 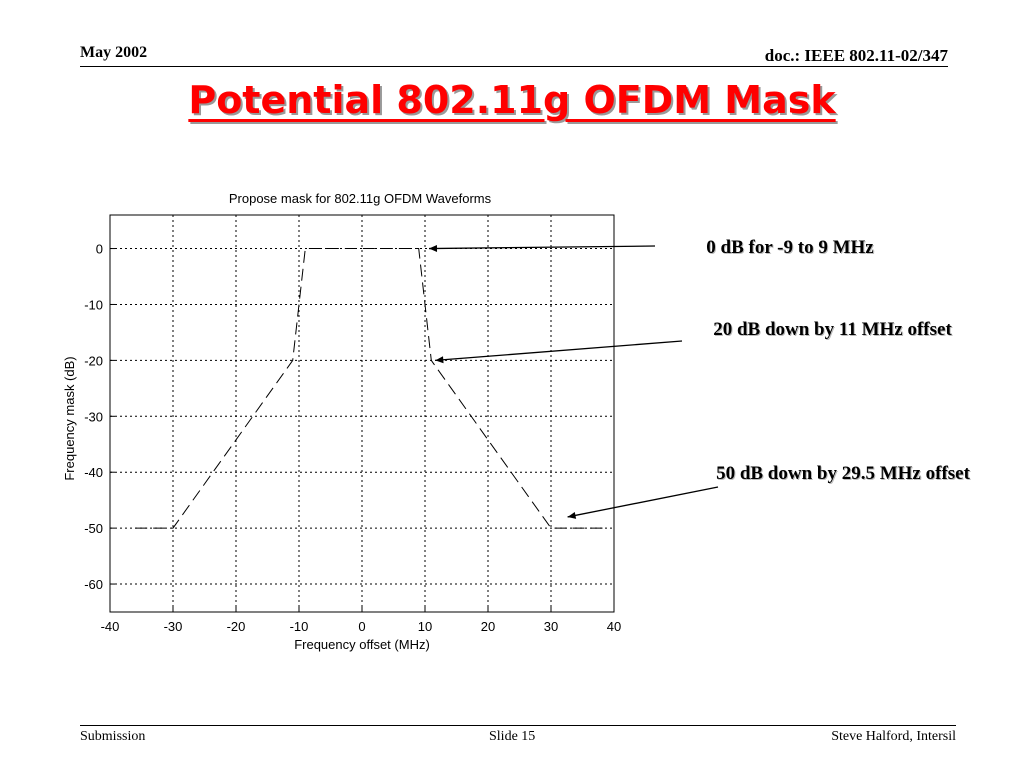 I want to click on annotation-29mhz: 50 dB down by 29.5 MHz offset, so click(x=843, y=473).